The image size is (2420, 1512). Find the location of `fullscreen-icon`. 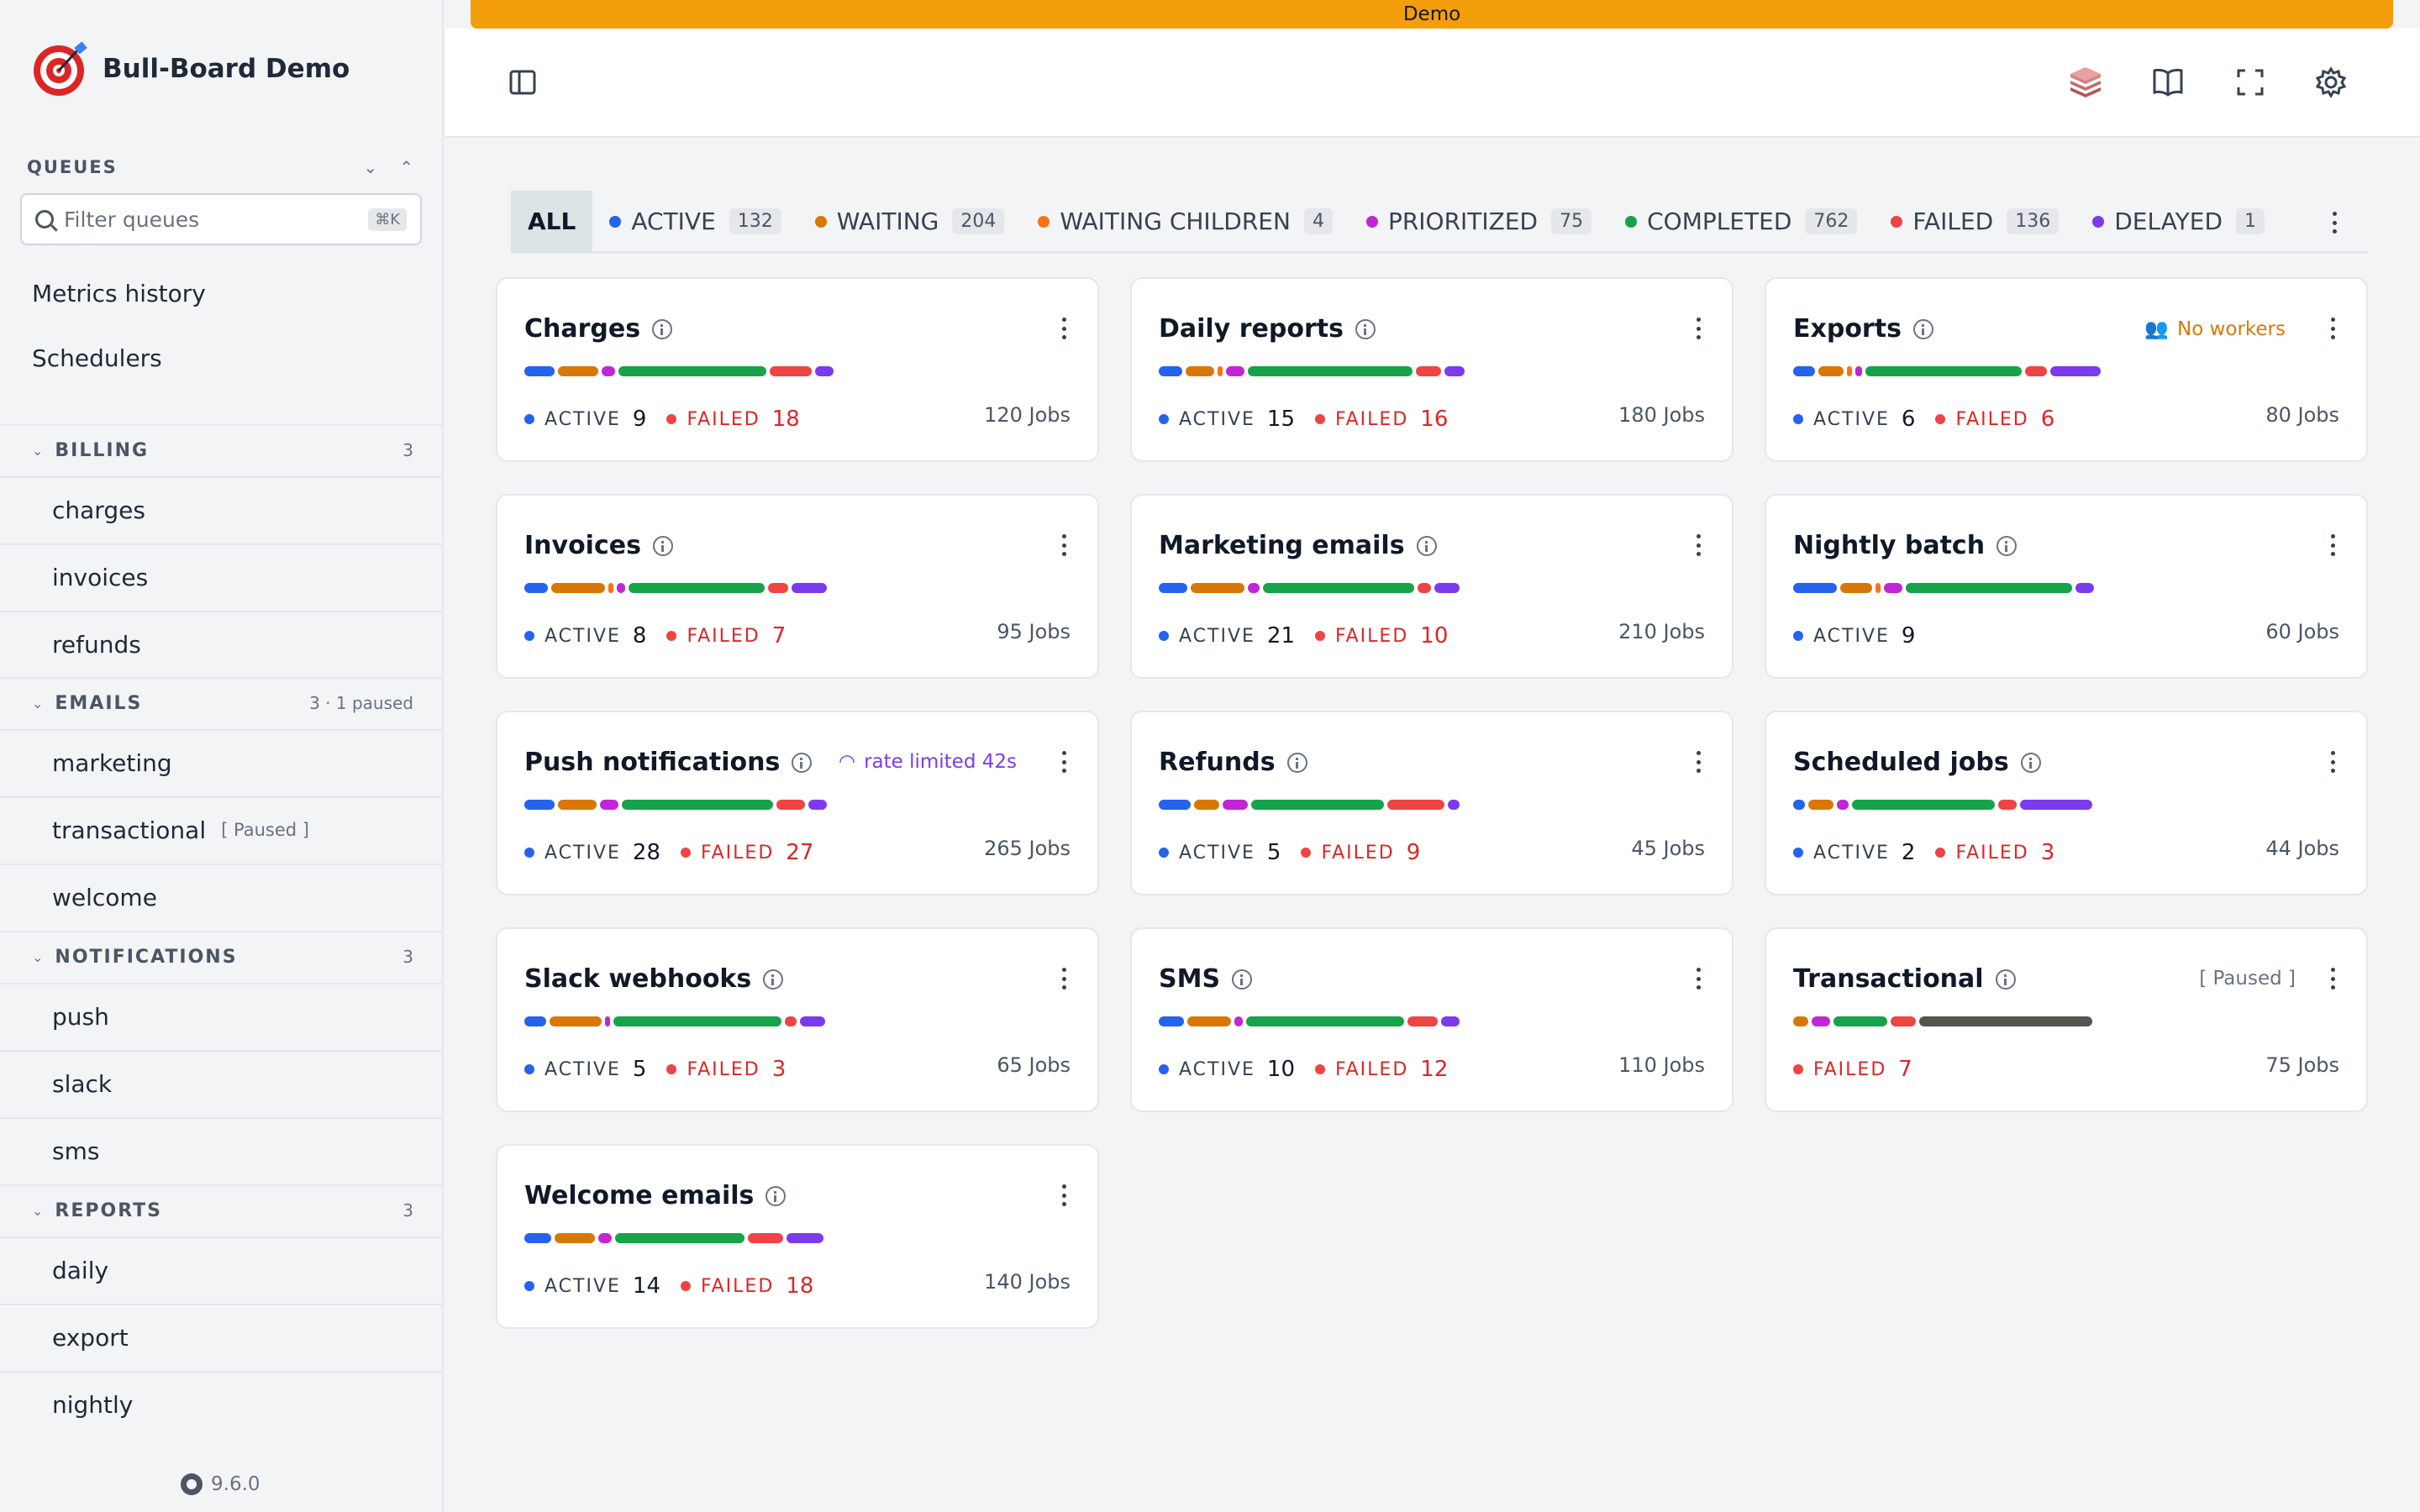

fullscreen-icon is located at coordinates (2250, 82).